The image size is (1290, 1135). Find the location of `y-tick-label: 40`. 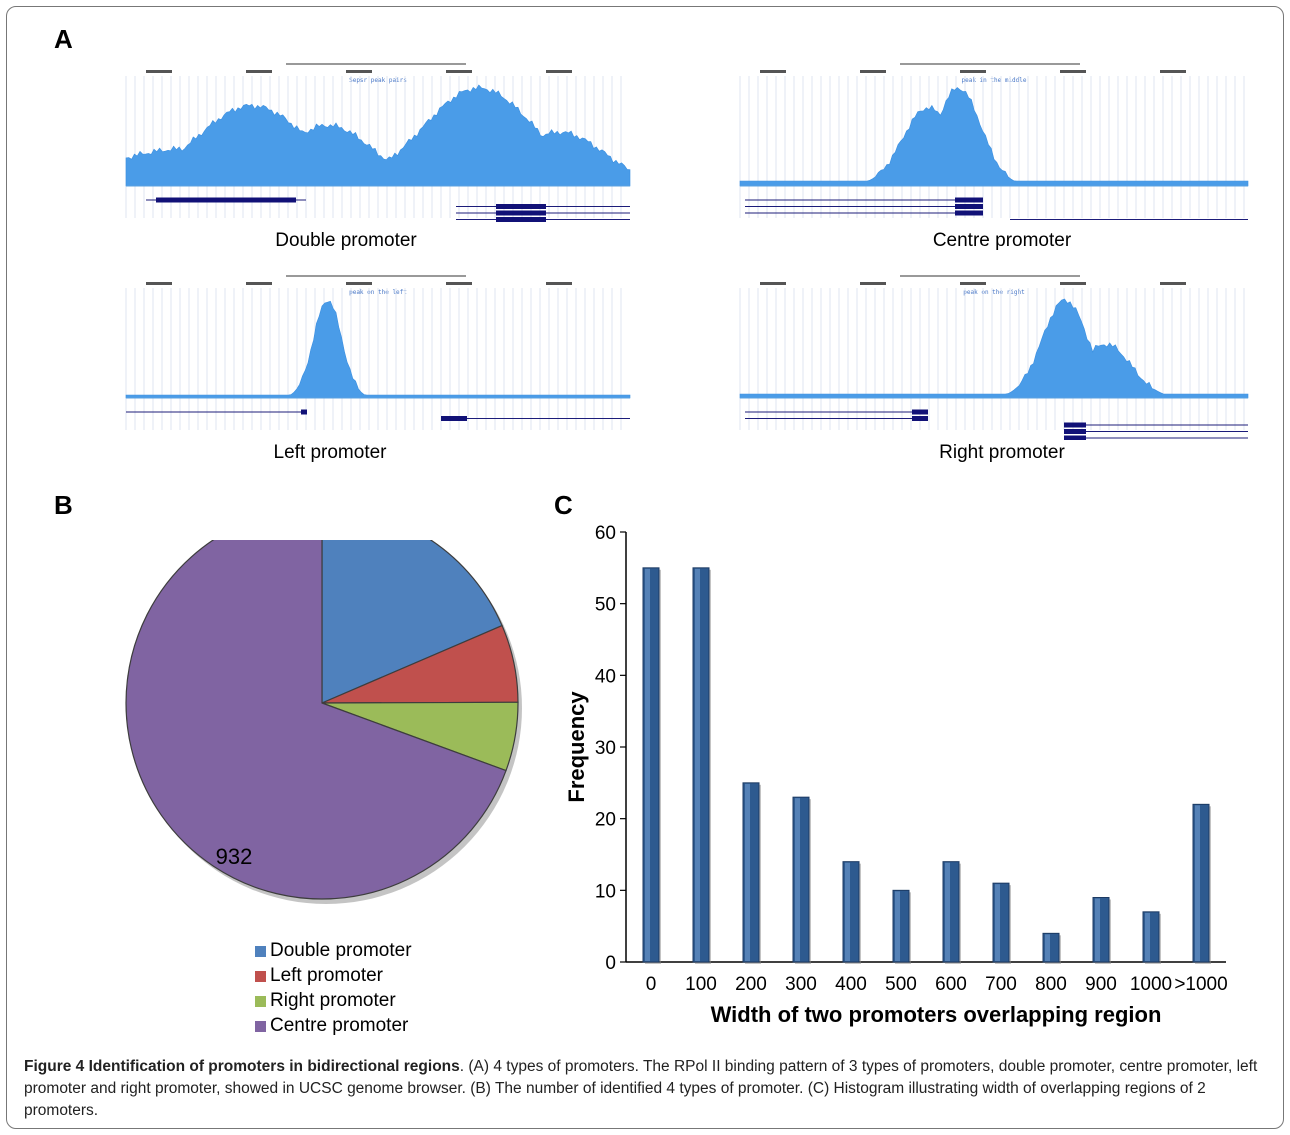

y-tick-label: 40 is located at coordinates (605, 676).